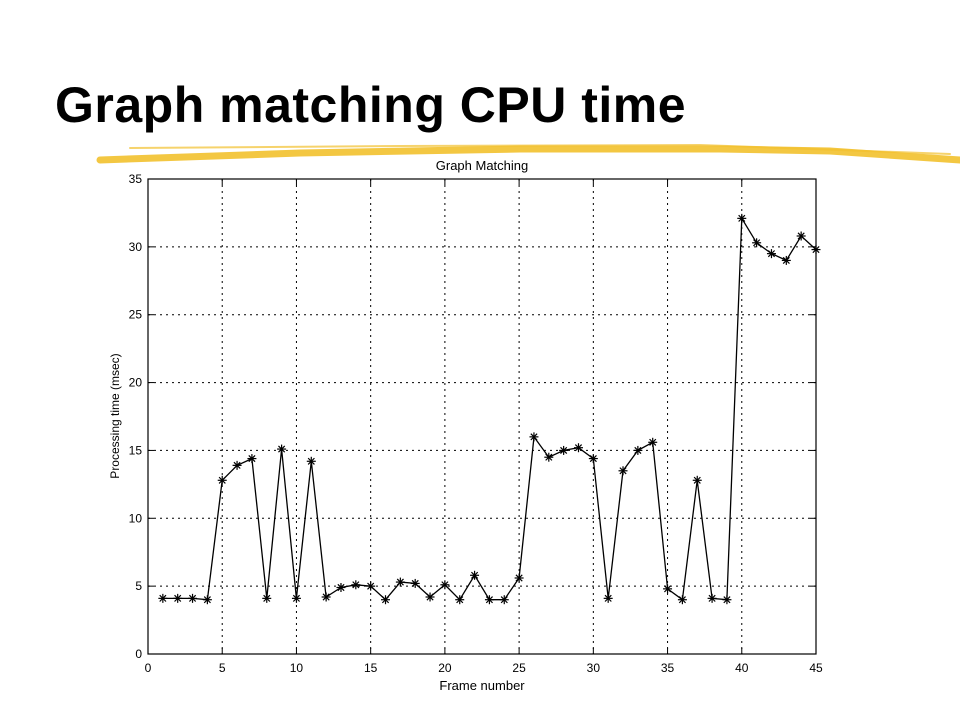 This screenshot has height=720, width=960. Describe the element at coordinates (297, 668) in the screenshot. I see `x-tick-label: 10` at that location.